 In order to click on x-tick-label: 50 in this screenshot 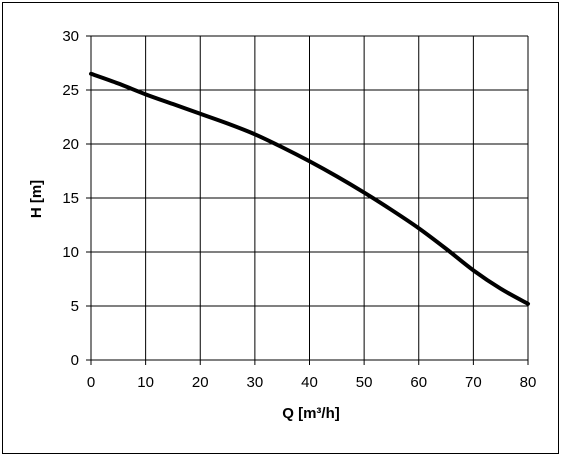, I will do `click(364, 382)`.